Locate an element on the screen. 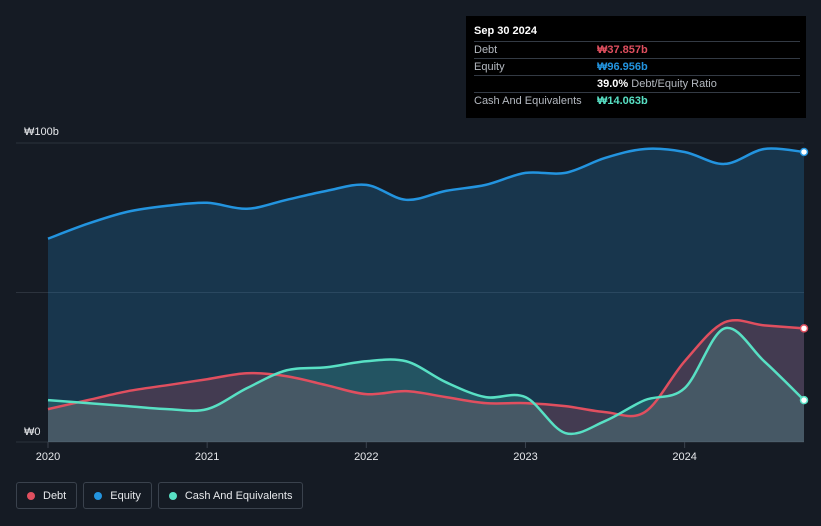  y-tick-label-bottom: ₩0 is located at coordinates (32, 432).